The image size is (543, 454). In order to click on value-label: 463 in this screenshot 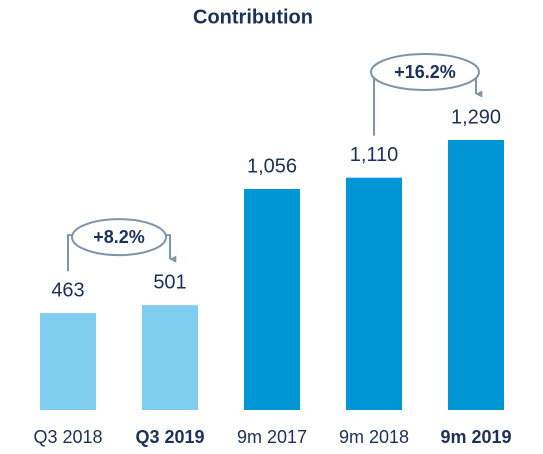, I will do `click(67, 290)`.